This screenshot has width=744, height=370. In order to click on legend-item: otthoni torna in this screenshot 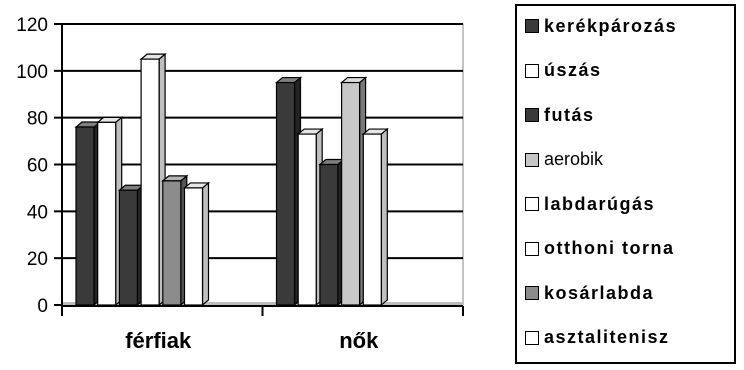, I will do `click(599, 249)`.